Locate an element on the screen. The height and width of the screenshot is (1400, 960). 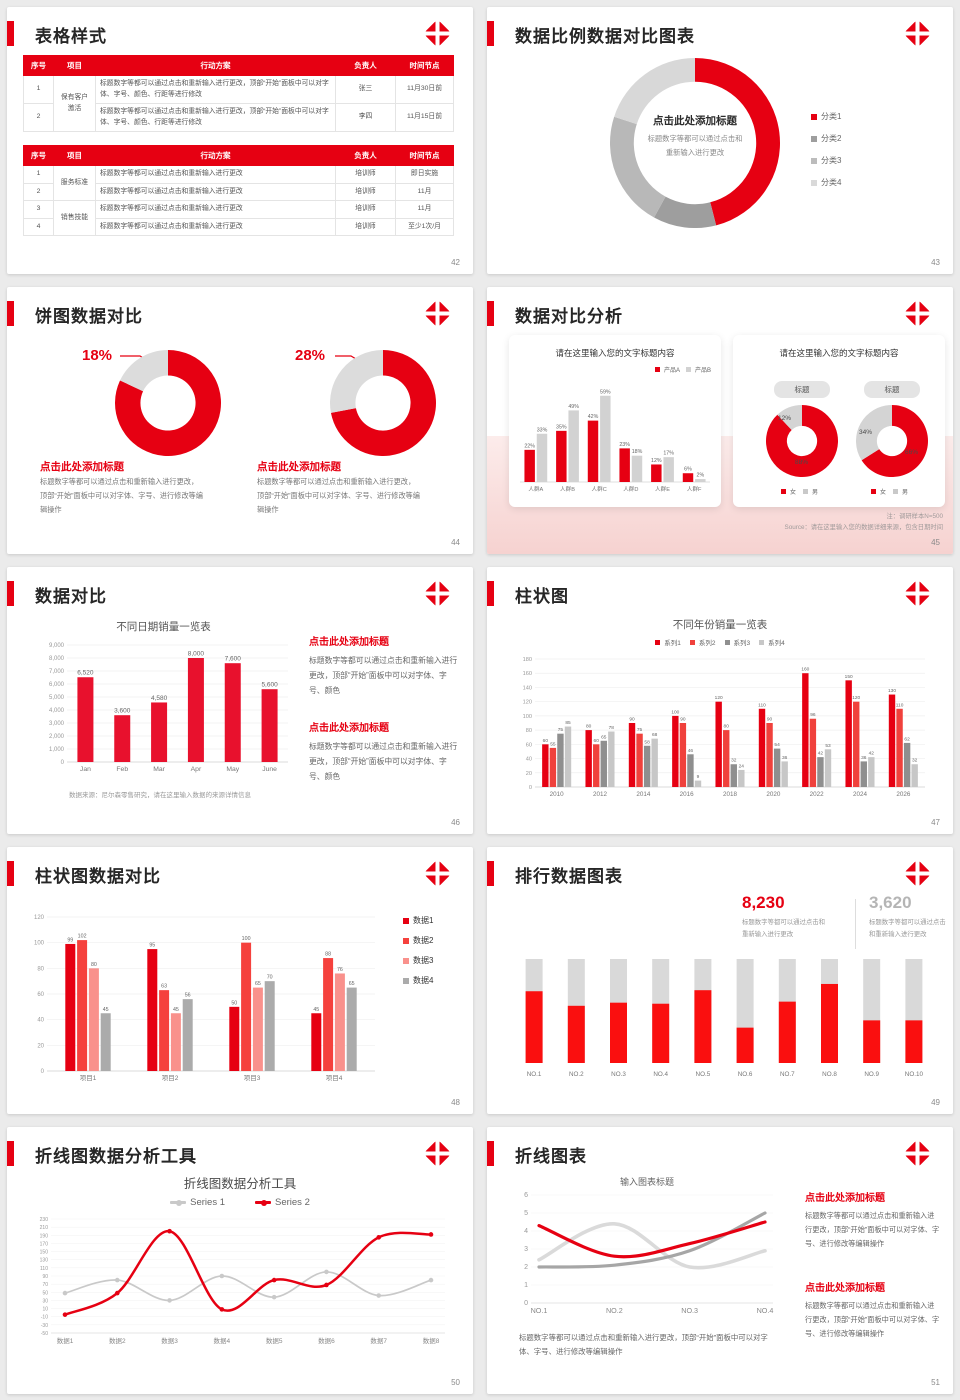
donut-label: 88% is located at coordinates (802, 462).